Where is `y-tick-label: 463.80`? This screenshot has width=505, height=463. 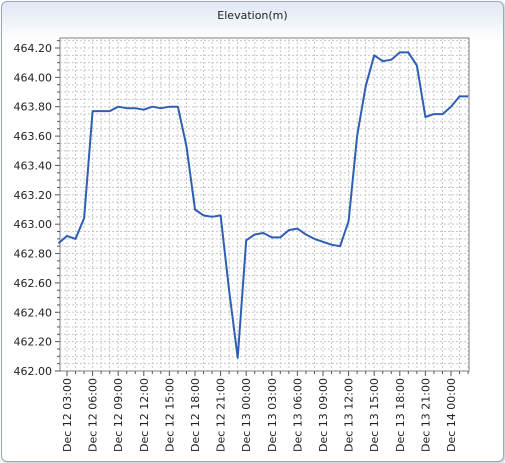
y-tick-label: 463.80 is located at coordinates (33, 107).